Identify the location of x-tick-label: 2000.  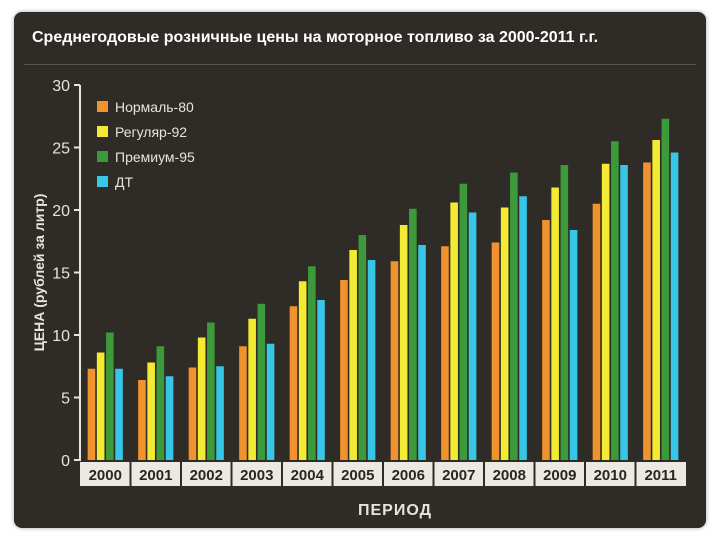
(105, 475).